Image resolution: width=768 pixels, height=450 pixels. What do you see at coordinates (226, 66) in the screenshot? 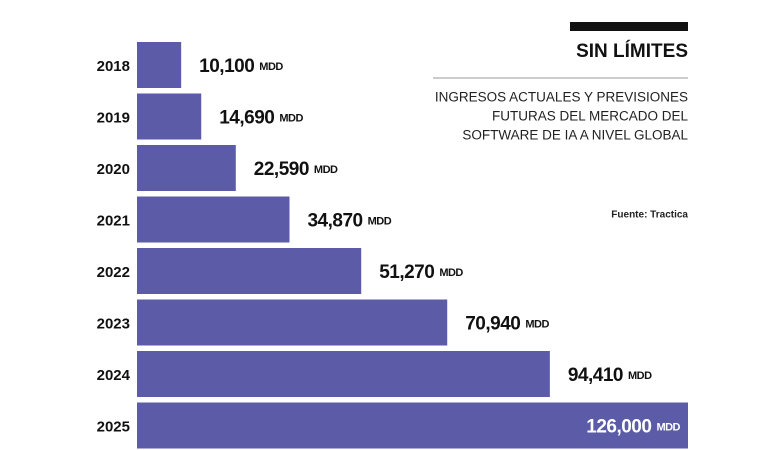
I see `data-label-value: 10,100` at bounding box center [226, 66].